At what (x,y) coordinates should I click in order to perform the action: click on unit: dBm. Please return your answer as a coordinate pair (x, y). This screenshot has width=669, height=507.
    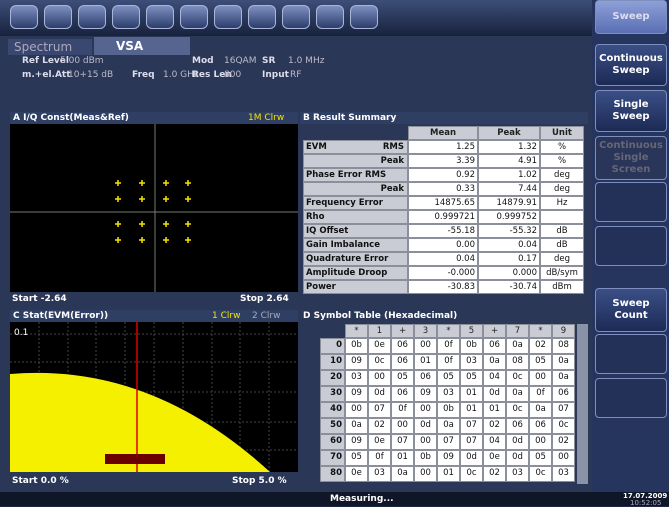
    Looking at the image, I should click on (562, 287).